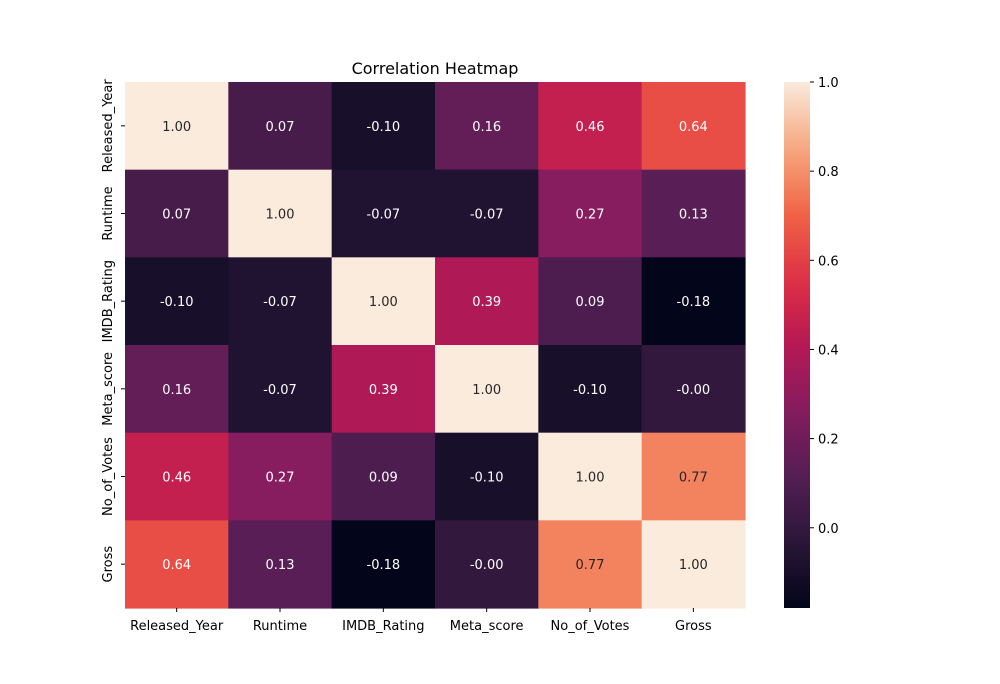  What do you see at coordinates (108, 564) in the screenshot?
I see `y-tick-label: Gross` at bounding box center [108, 564].